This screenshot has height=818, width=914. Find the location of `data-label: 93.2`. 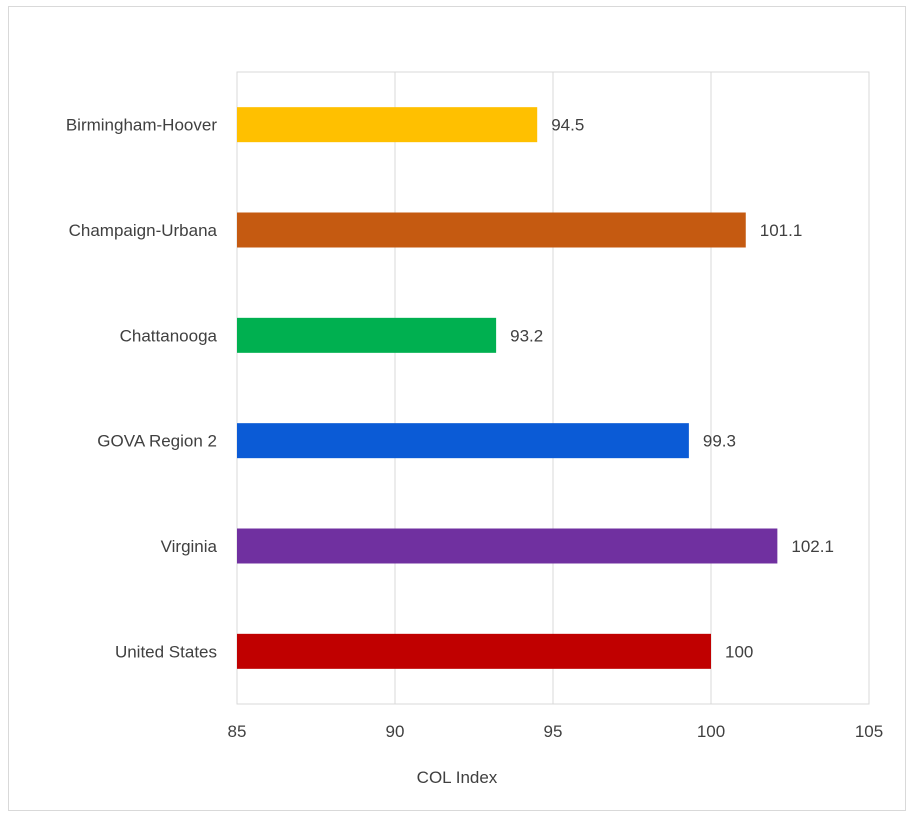

data-label: 93.2 is located at coordinates (526, 335).